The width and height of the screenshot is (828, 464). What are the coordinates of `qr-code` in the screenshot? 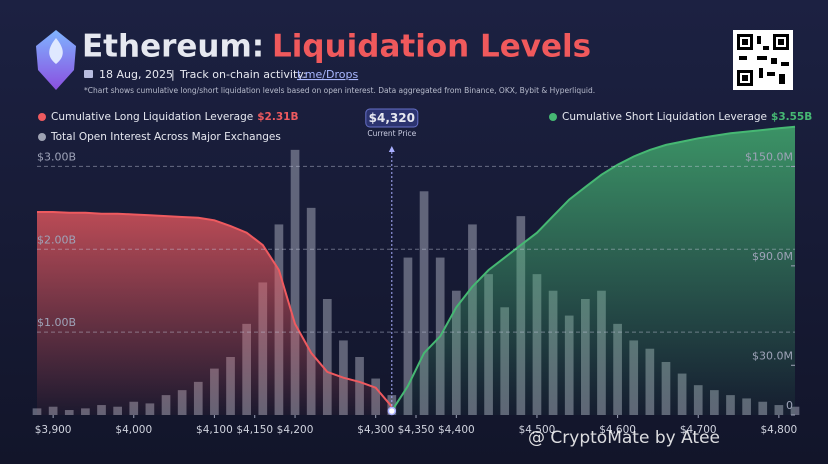 It's located at (763, 60).